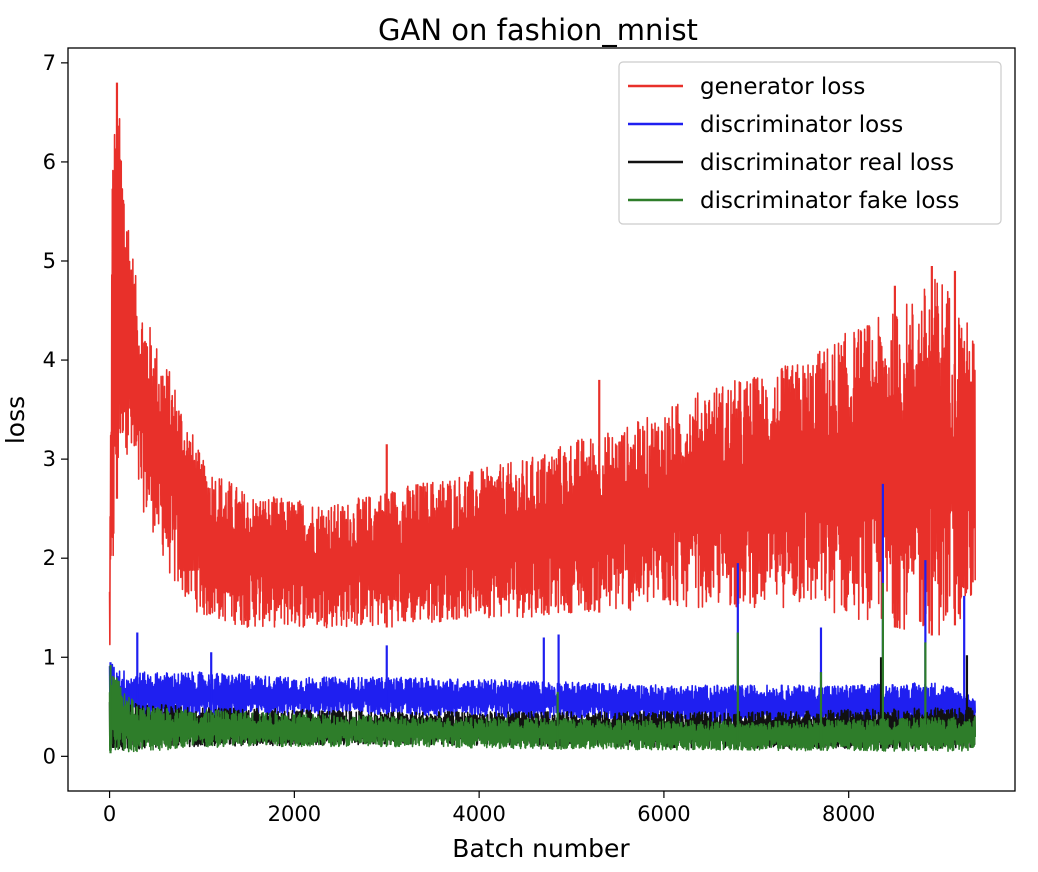 The width and height of the screenshot is (1038, 872). I want to click on y-tick-label: 6, so click(49, 162).